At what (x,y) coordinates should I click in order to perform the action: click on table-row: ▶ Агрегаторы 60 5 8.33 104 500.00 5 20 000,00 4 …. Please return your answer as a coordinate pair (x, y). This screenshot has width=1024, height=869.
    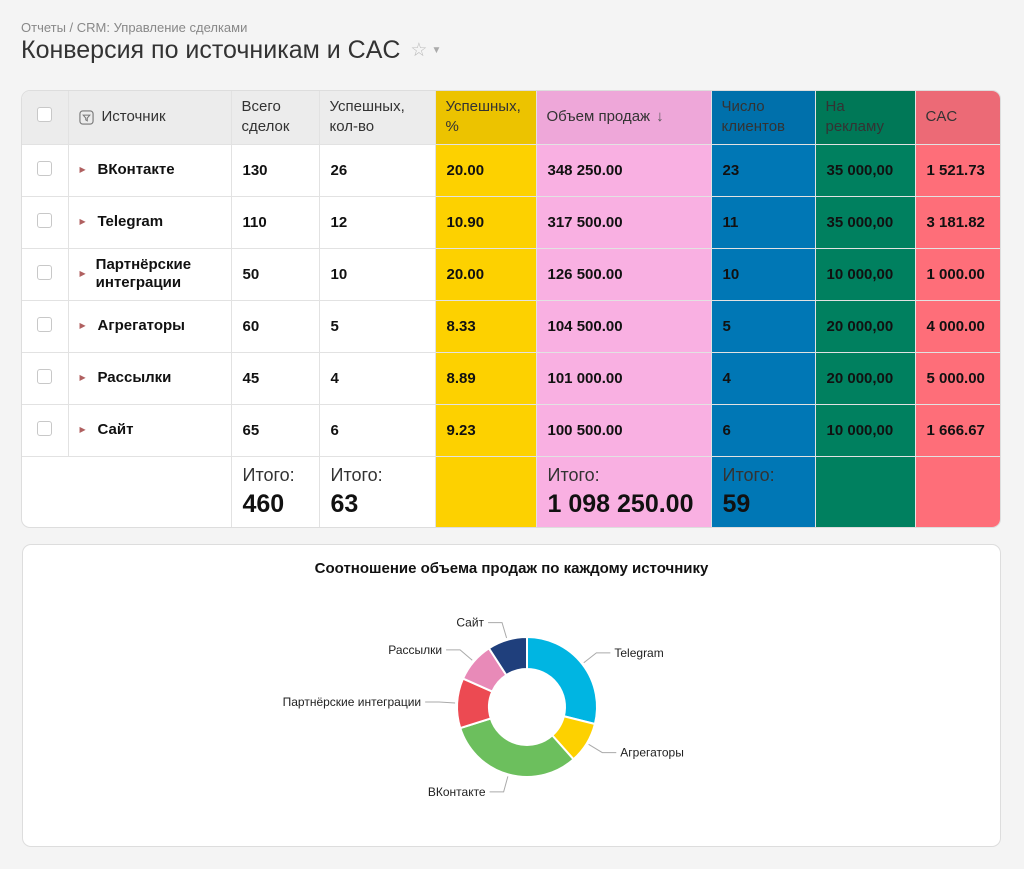
    Looking at the image, I should click on (511, 326).